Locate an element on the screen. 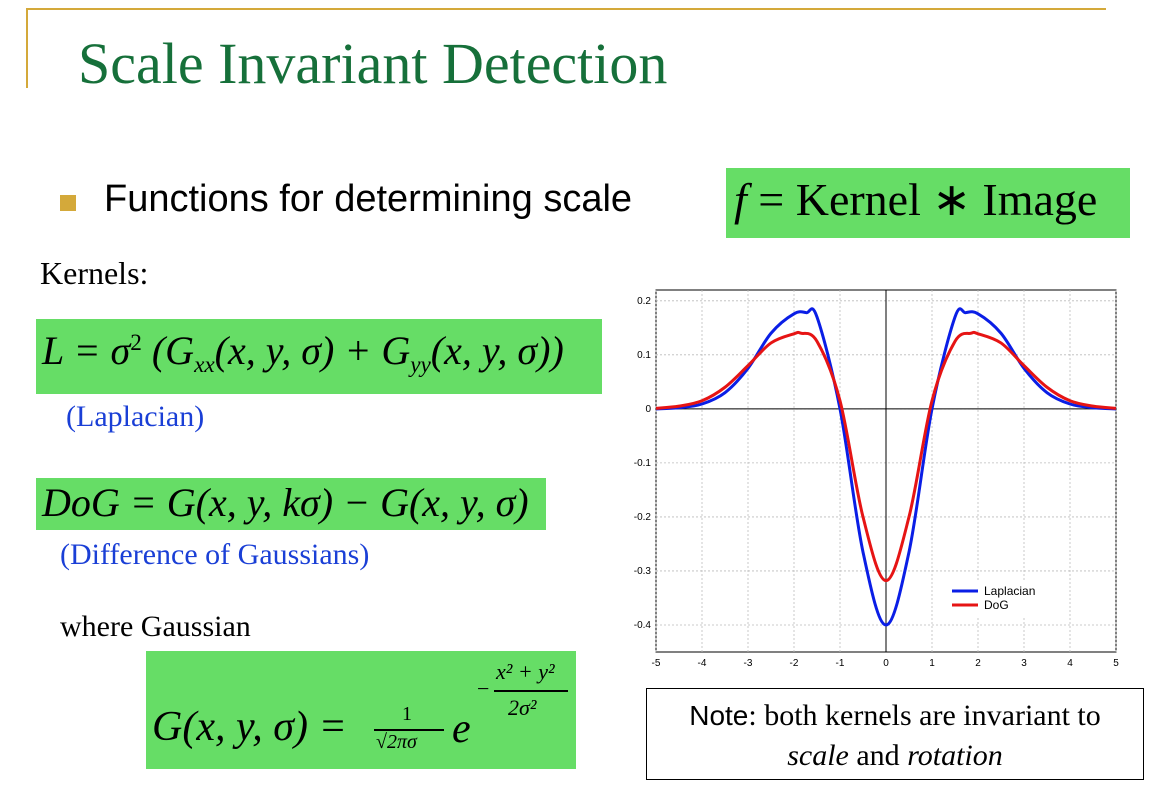 The image size is (1157, 808). laplacian-gyy: (x, y, σ) + G is located at coordinates (312, 350).